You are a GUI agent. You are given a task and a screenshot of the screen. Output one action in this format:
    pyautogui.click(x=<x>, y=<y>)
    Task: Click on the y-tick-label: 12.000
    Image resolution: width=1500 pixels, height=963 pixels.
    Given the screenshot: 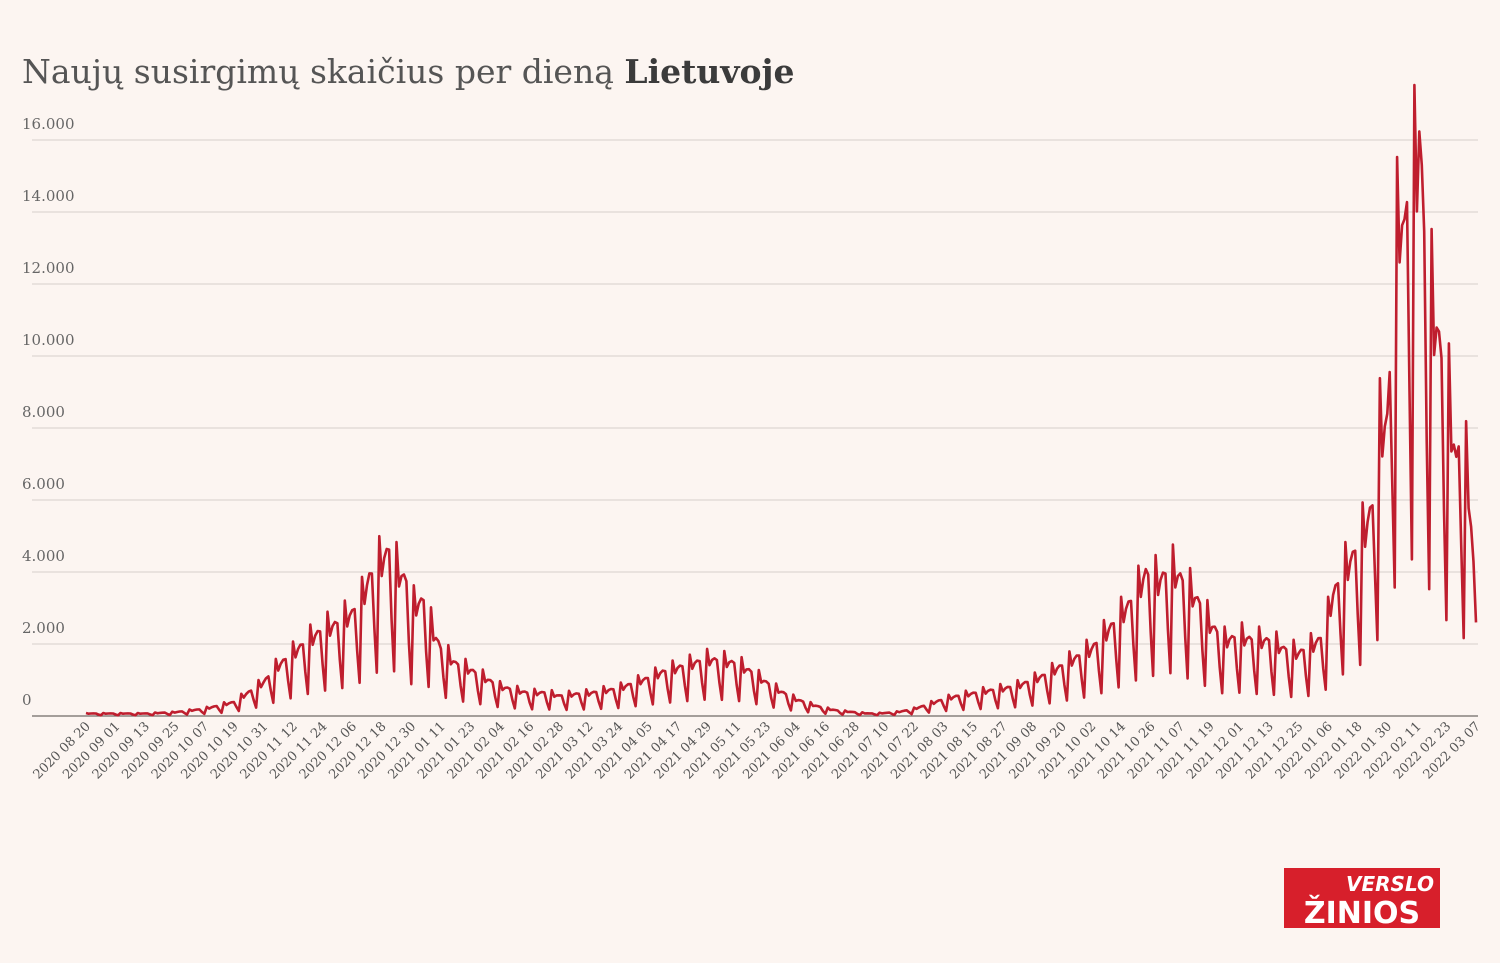 What is the action you would take?
    pyautogui.click(x=48, y=268)
    